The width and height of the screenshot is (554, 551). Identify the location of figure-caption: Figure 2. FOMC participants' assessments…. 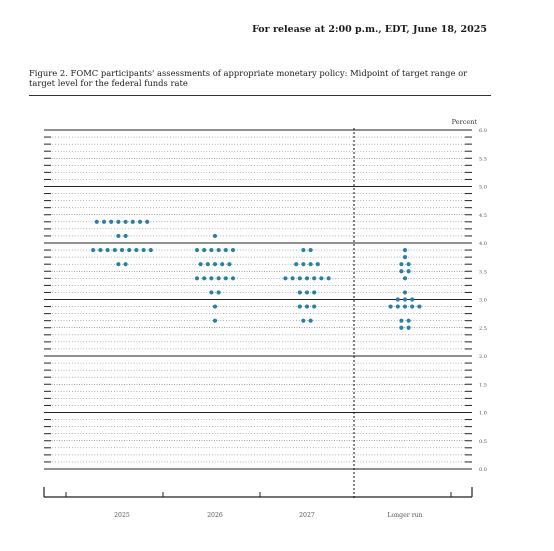
(248, 78).